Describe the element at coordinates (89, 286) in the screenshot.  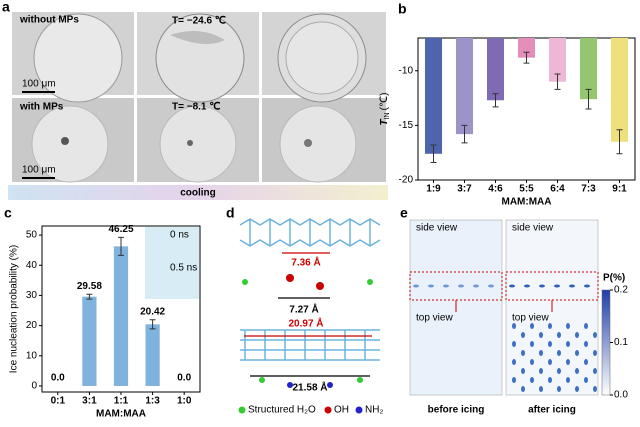
I see `value-label: 29.58` at that location.